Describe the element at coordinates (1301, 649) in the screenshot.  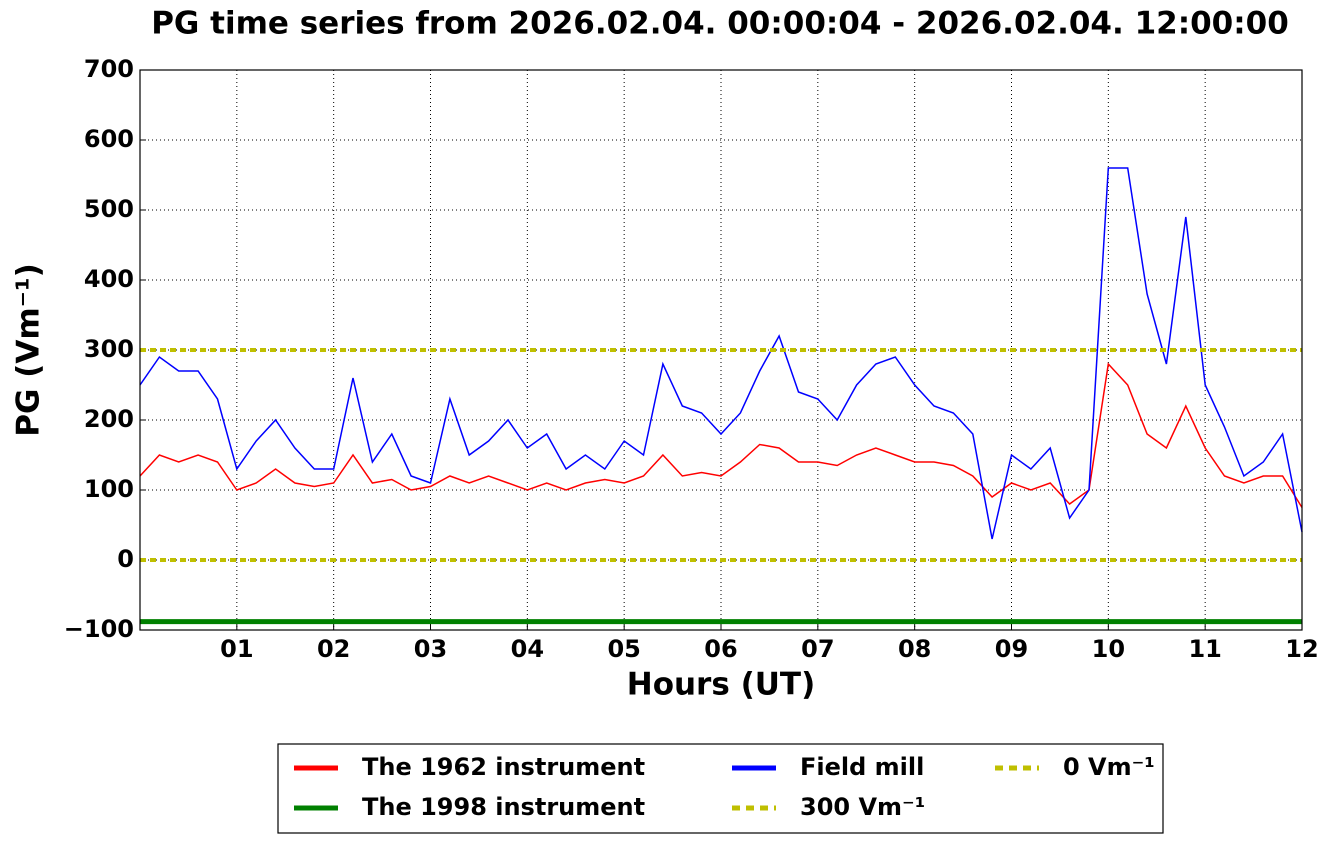
I see `x-tick-label: 12` at that location.